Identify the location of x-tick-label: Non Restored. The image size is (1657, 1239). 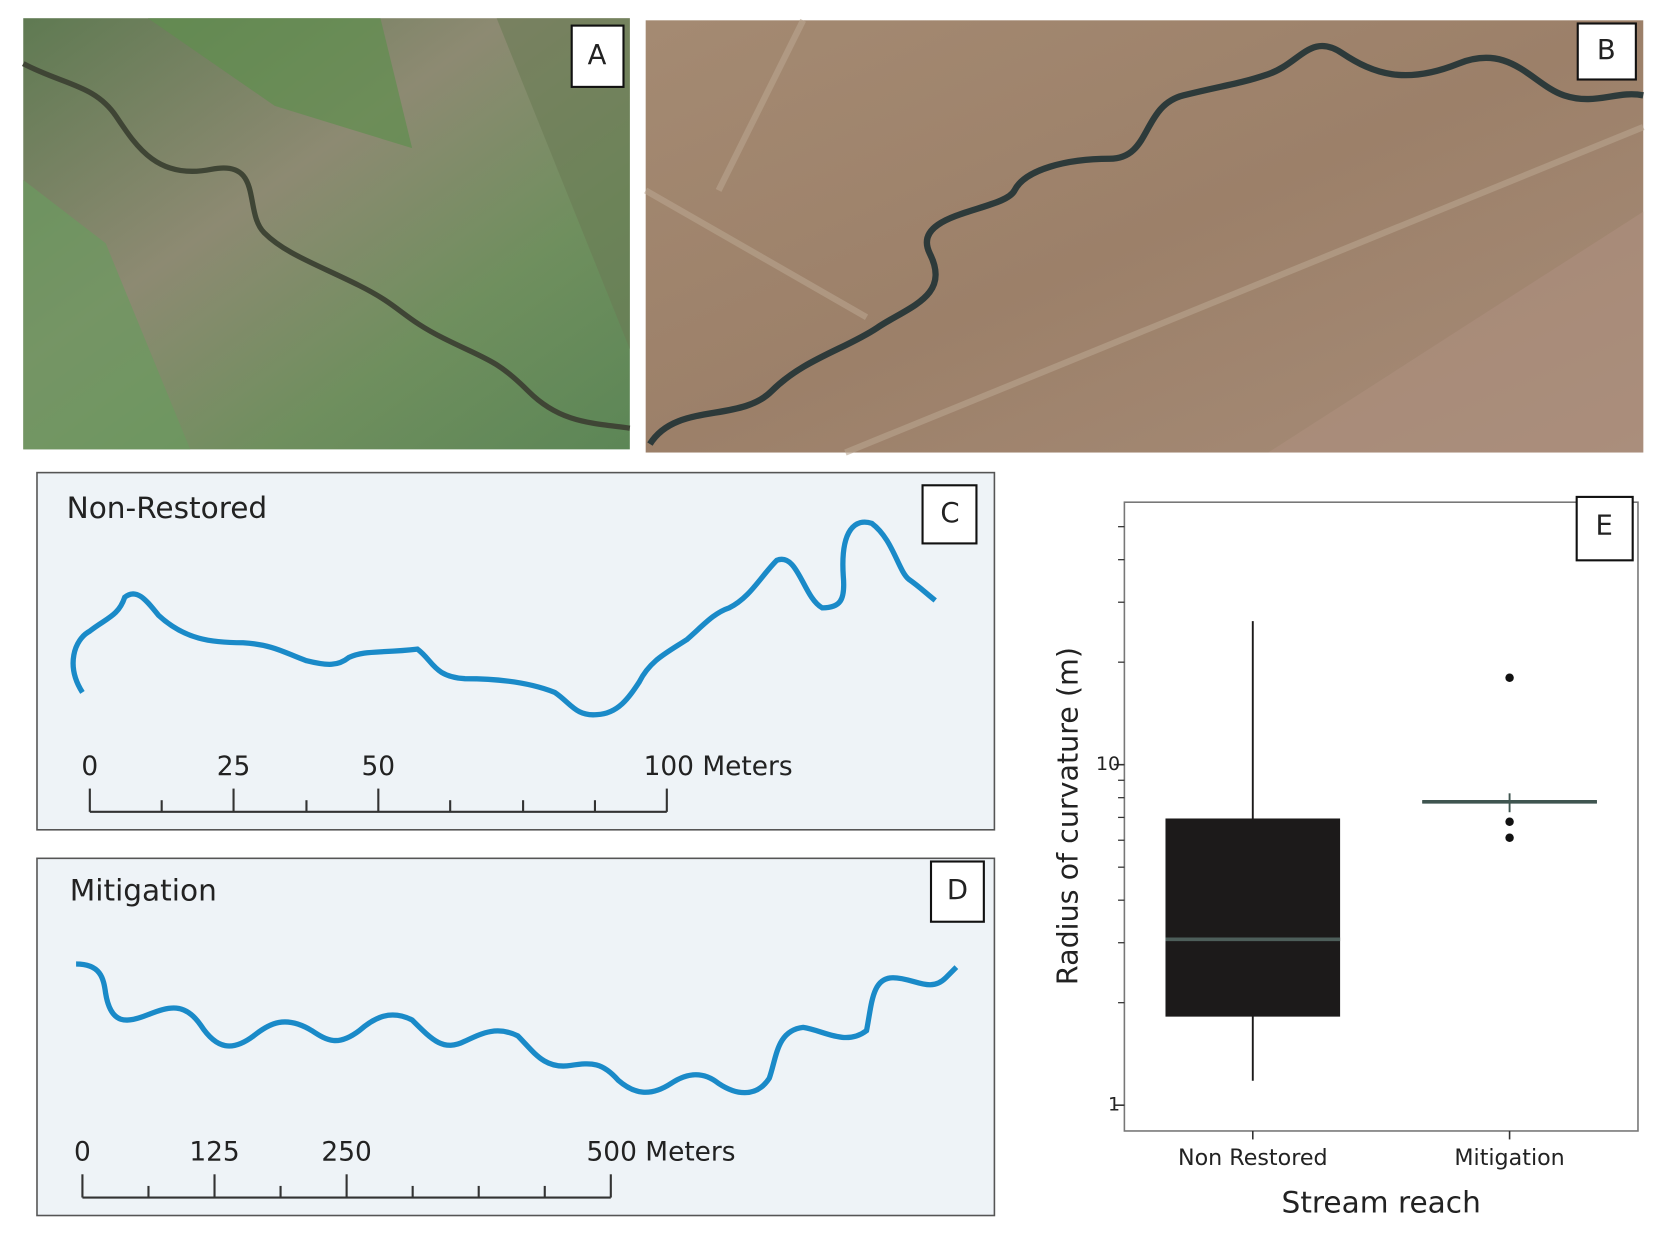
(1253, 1158).